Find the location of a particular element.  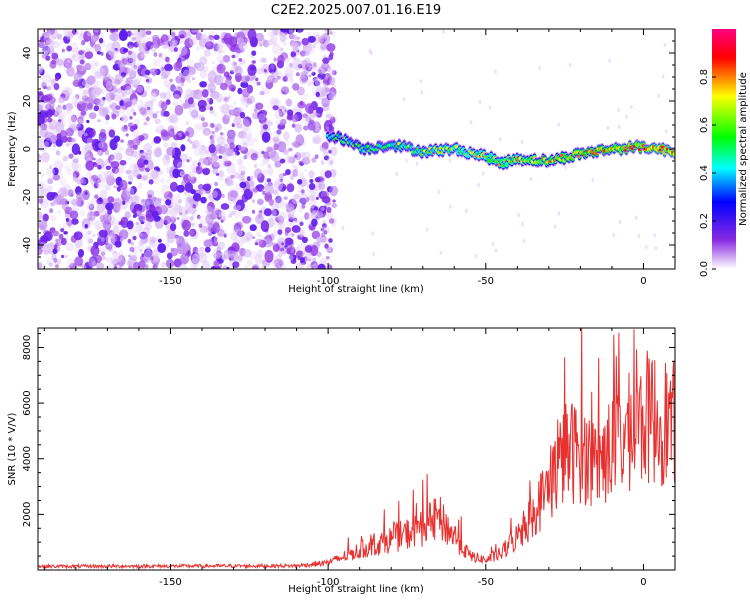

colorbar-tick-label: 0.4 is located at coordinates (704, 173).